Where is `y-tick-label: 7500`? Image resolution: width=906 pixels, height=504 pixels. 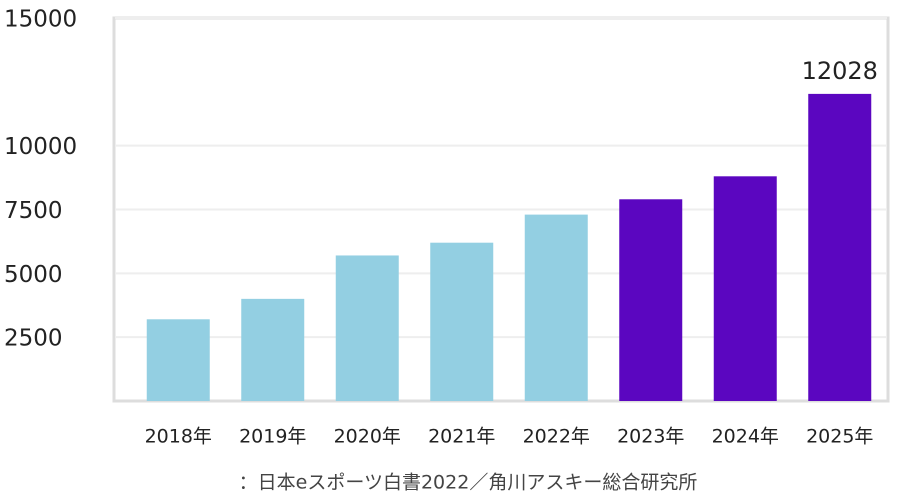 y-tick-label: 7500 is located at coordinates (33, 211).